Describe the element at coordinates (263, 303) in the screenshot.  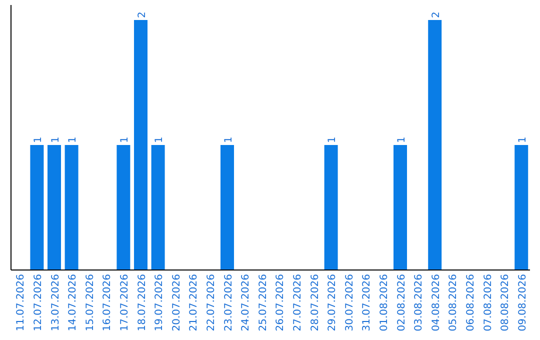
I see `x-tick-label: 25.07.2026` at that location.